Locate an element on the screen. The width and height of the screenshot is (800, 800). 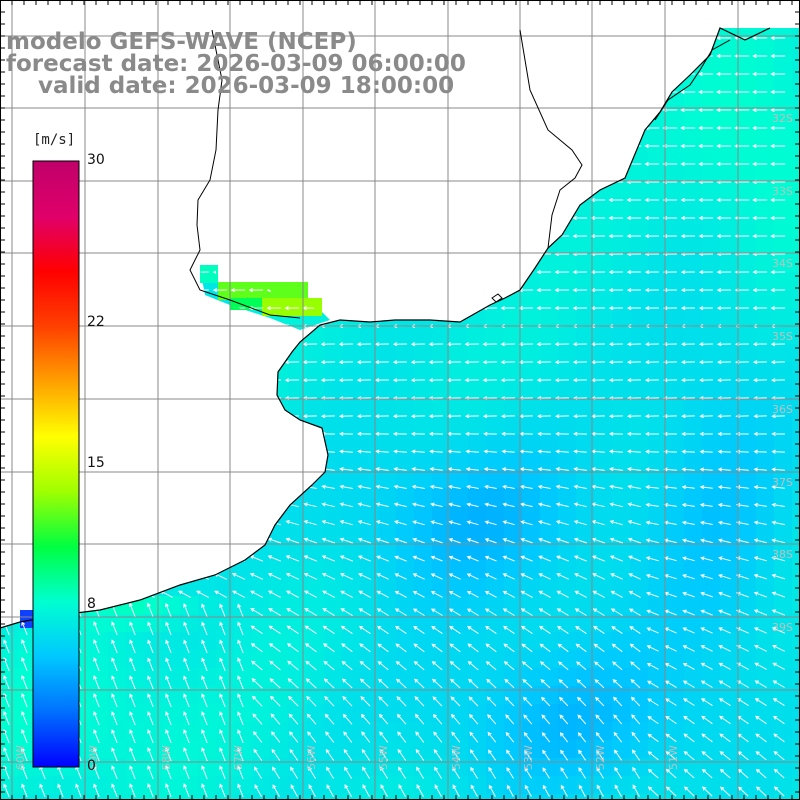
lat-label: 38S is located at coordinates (782, 554).